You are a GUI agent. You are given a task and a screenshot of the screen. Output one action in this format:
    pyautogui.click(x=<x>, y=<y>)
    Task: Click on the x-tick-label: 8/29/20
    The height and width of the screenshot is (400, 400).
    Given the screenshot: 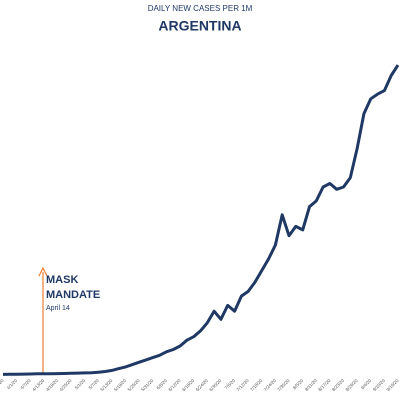 What is the action you would take?
    pyautogui.click(x=352, y=385)
    